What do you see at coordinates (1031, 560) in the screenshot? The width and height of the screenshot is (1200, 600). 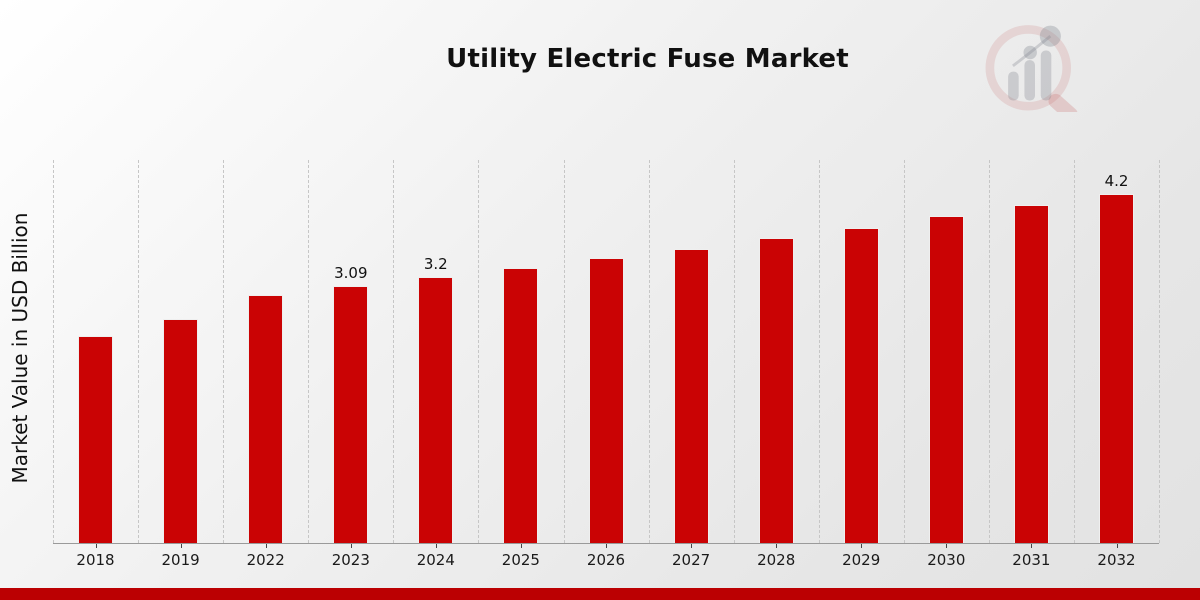 I see `x-axis-tick-label: 2031` at bounding box center [1031, 560].